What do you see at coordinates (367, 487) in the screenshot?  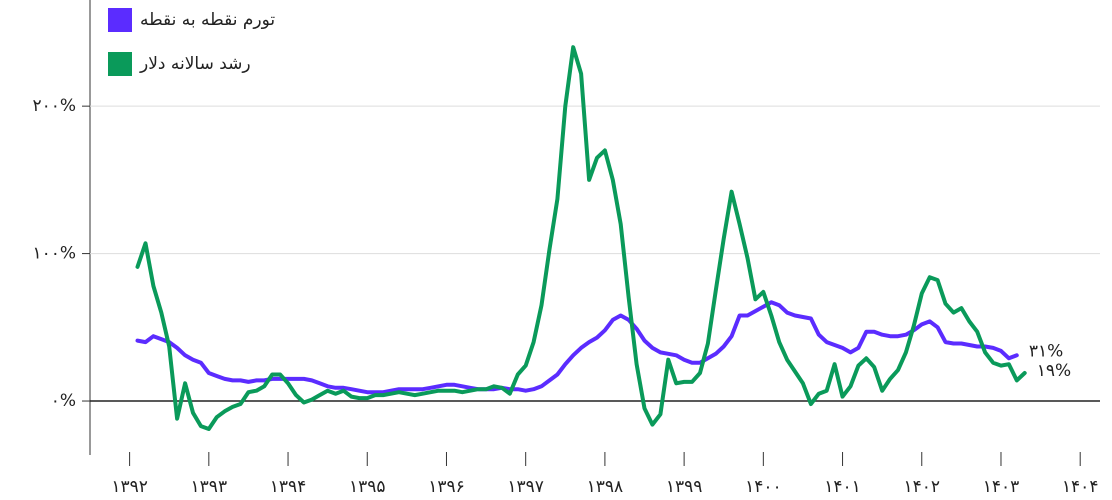 I see `x-tick-label: ۱۳۹۵` at bounding box center [367, 487].